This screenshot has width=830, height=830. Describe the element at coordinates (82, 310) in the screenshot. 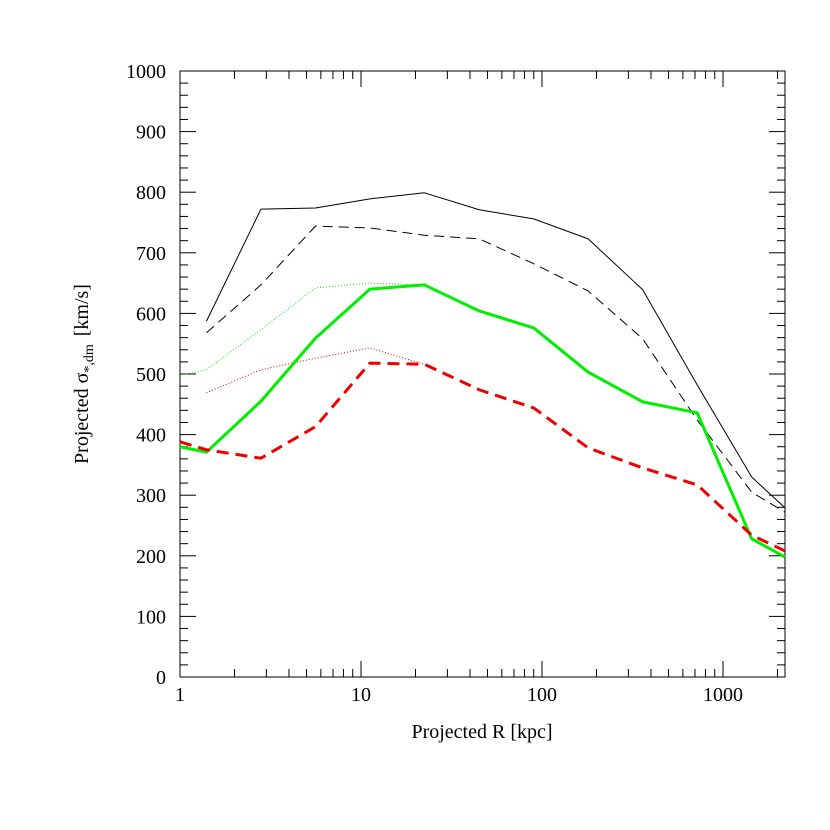

I see `y-label-unit: [km/s]` at that location.